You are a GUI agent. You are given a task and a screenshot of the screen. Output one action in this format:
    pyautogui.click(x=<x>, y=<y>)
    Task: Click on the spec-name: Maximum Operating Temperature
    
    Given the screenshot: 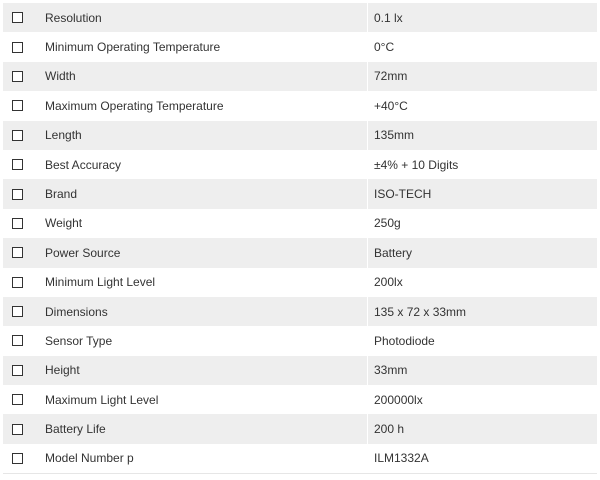 What is the action you would take?
    pyautogui.click(x=206, y=106)
    